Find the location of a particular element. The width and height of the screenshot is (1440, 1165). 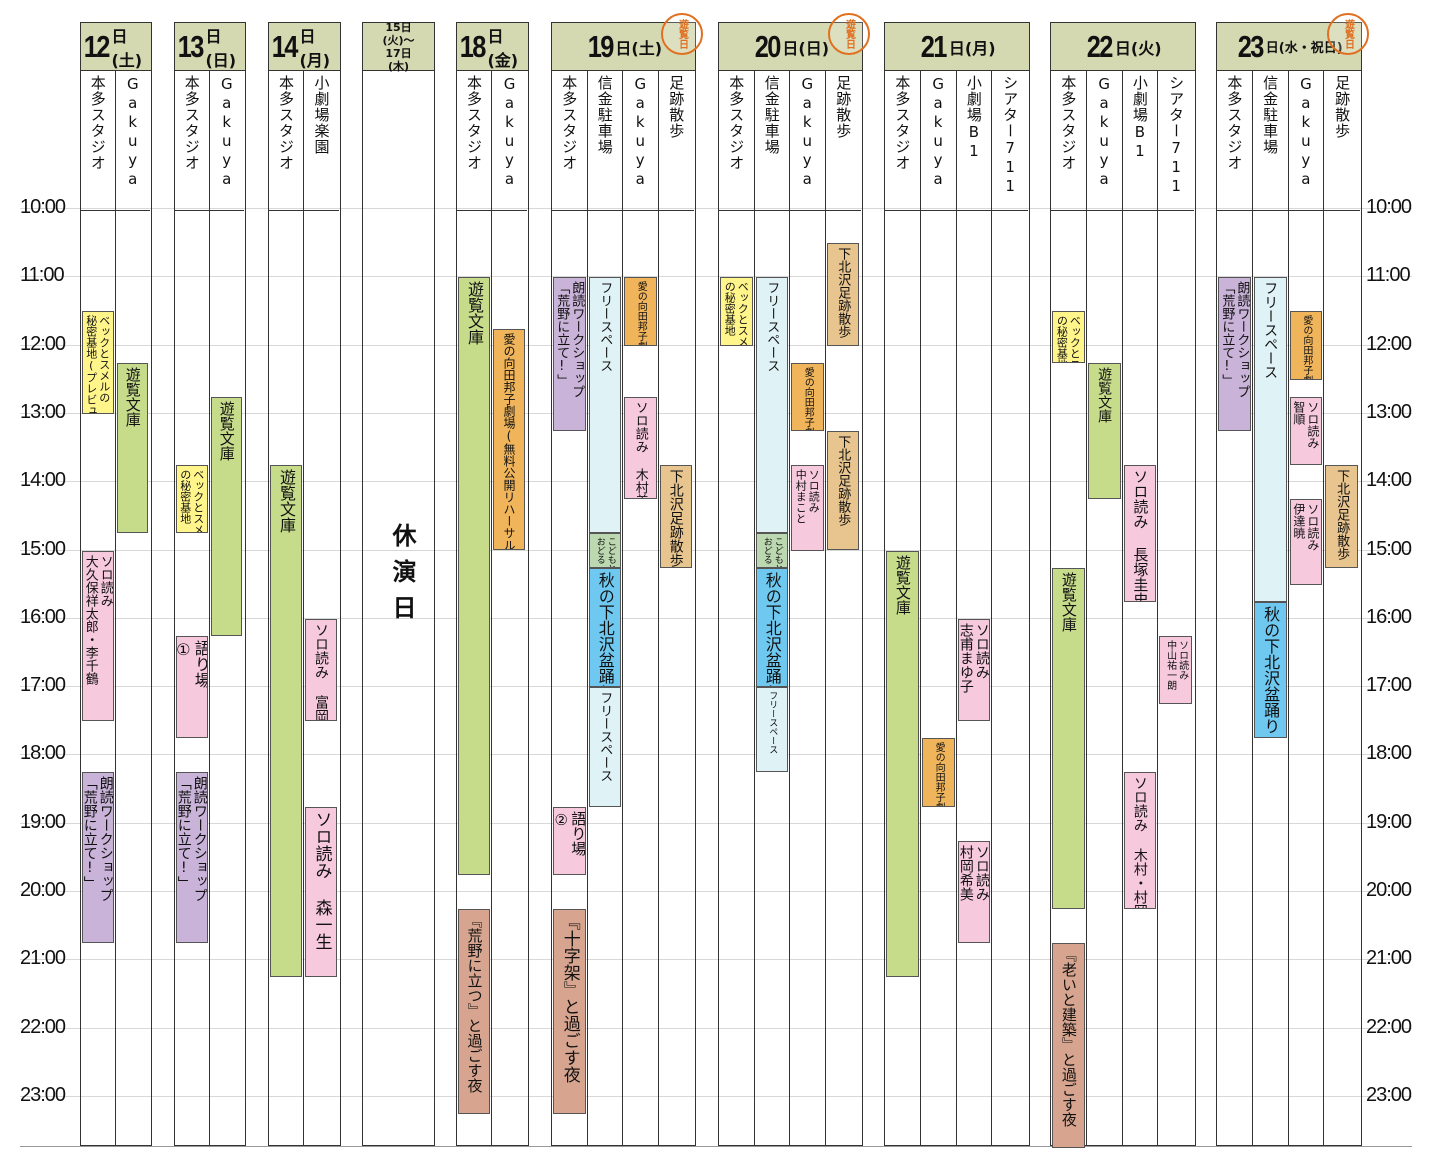

time-label-right: 19:00 is located at coordinates (1389, 821).